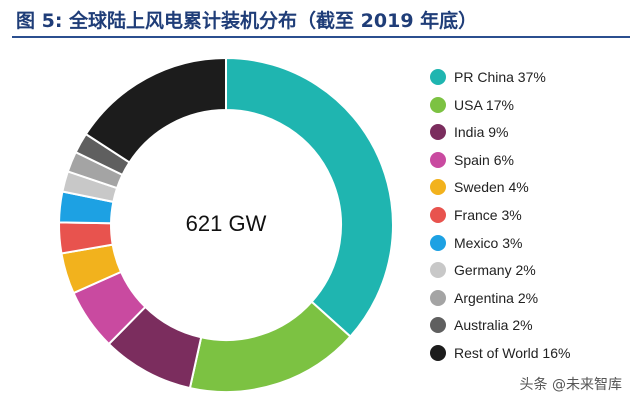  I want to click on legend-item-mexico: Mexico 3%, so click(476, 243).